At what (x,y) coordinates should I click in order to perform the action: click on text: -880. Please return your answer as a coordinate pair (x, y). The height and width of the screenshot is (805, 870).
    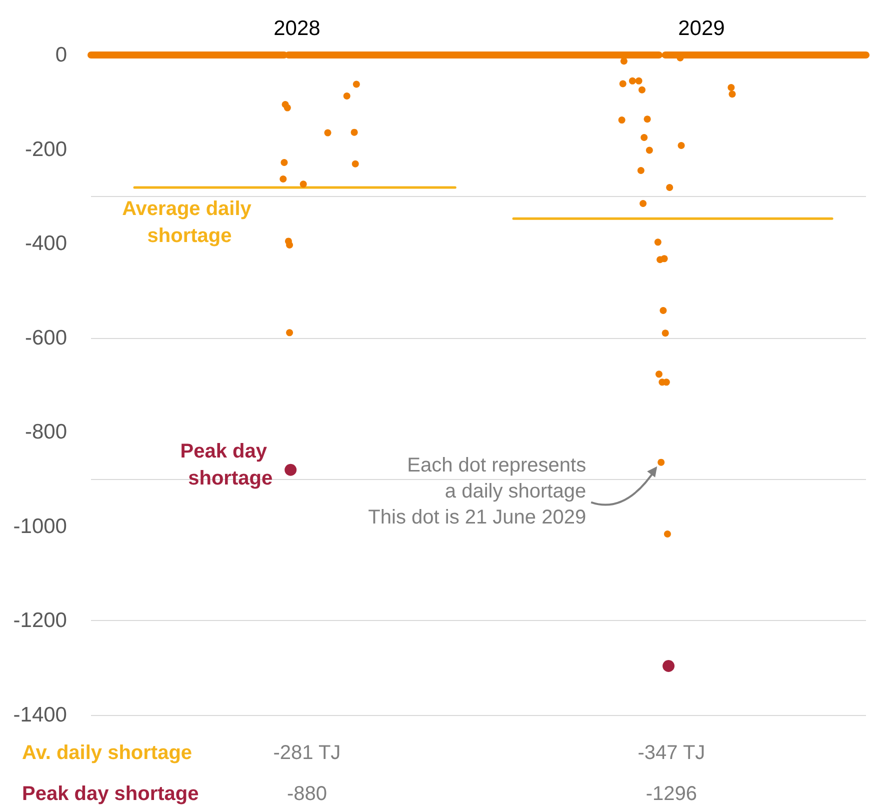
    Looking at the image, I should click on (306, 794).